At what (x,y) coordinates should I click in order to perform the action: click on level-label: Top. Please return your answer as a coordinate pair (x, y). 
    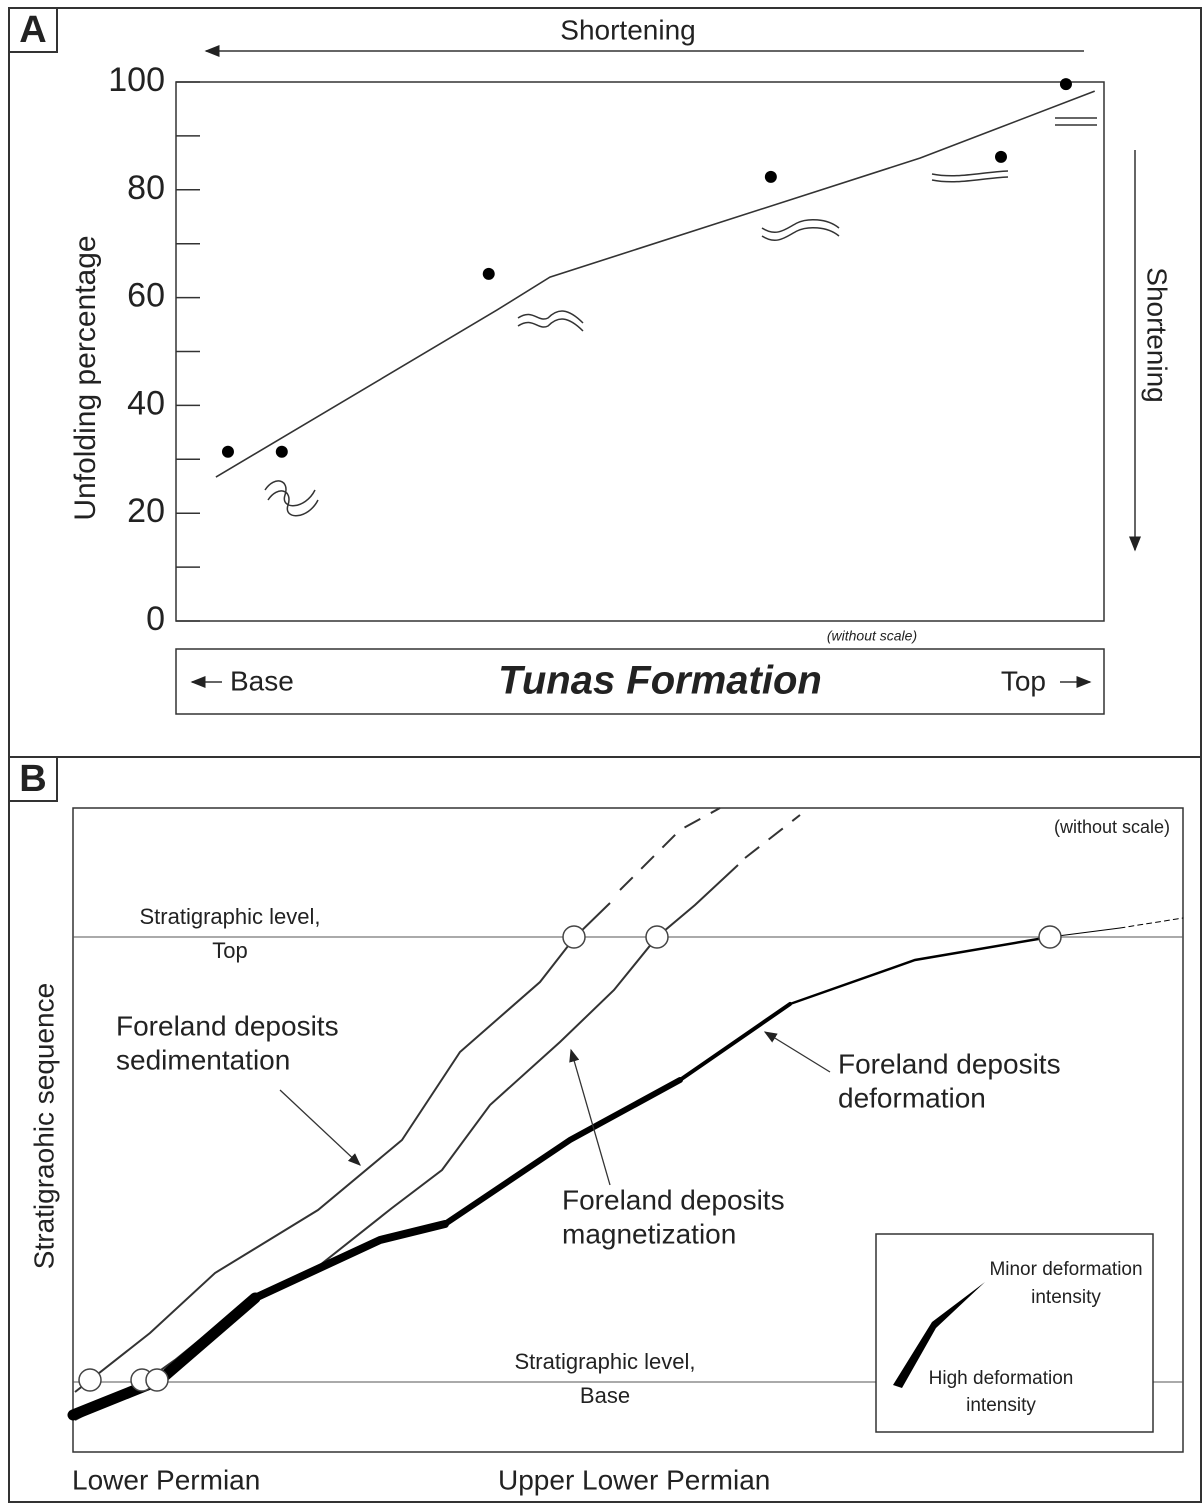
    Looking at the image, I should click on (229, 950).